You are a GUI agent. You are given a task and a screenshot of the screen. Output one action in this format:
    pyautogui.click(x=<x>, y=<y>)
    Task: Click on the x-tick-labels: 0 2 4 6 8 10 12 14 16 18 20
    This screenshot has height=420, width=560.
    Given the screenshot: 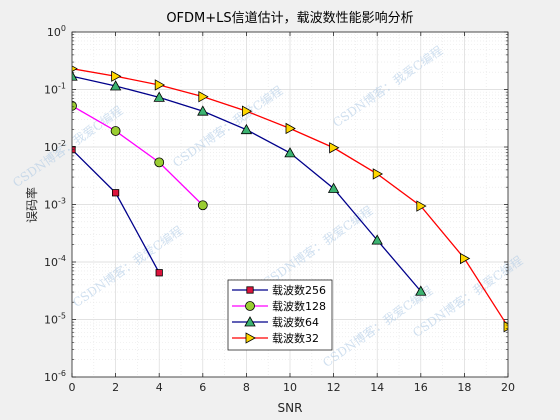 What is the action you would take?
    pyautogui.click(x=292, y=387)
    